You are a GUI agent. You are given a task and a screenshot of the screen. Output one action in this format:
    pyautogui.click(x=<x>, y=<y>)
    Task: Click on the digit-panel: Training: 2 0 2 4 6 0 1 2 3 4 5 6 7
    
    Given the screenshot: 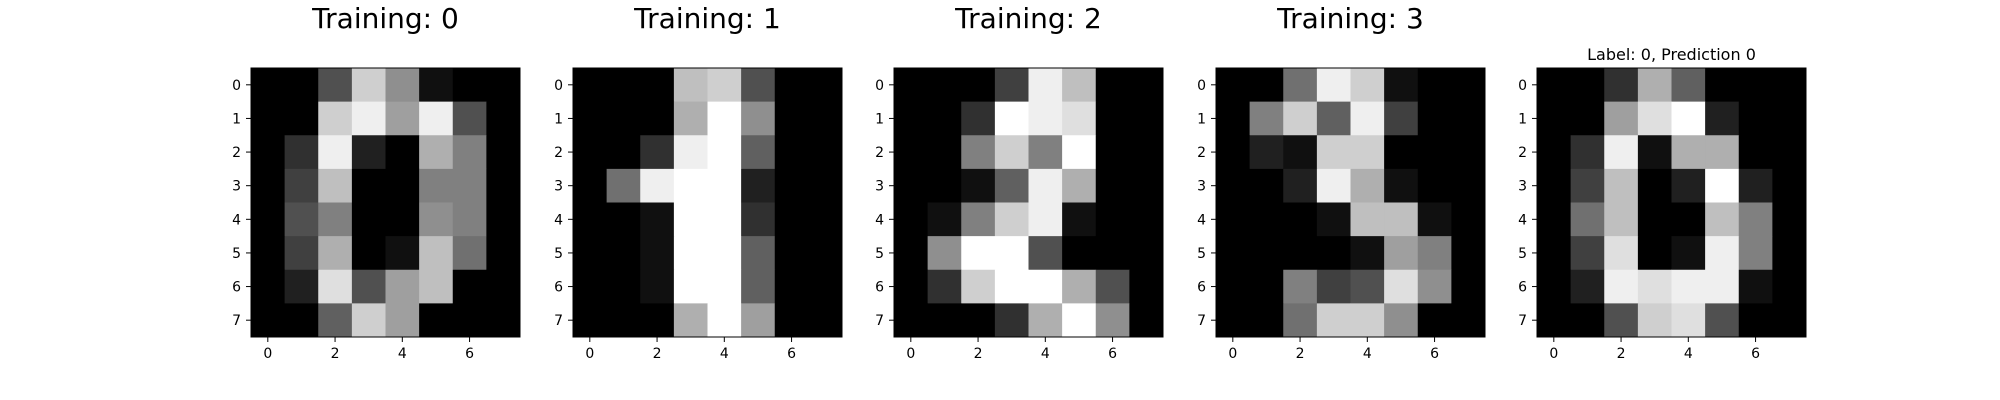 What is the action you would take?
    pyautogui.click(x=1019, y=182)
    